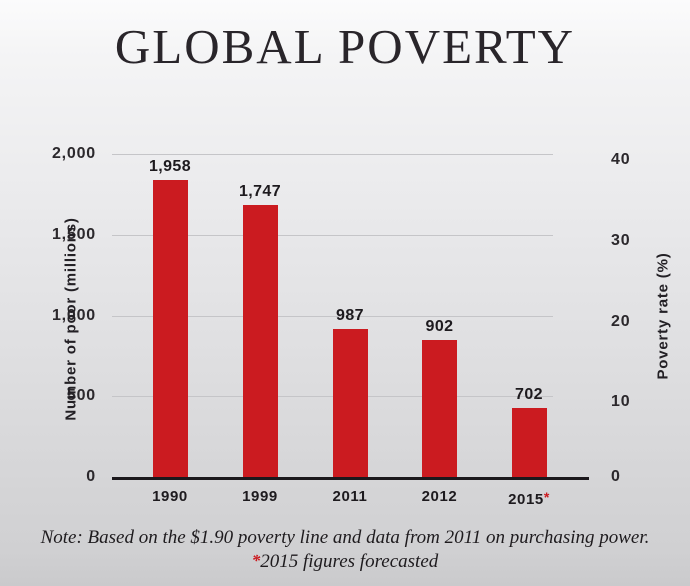  What do you see at coordinates (526, 499) in the screenshot?
I see `x-tick-year: 2015` at bounding box center [526, 499].